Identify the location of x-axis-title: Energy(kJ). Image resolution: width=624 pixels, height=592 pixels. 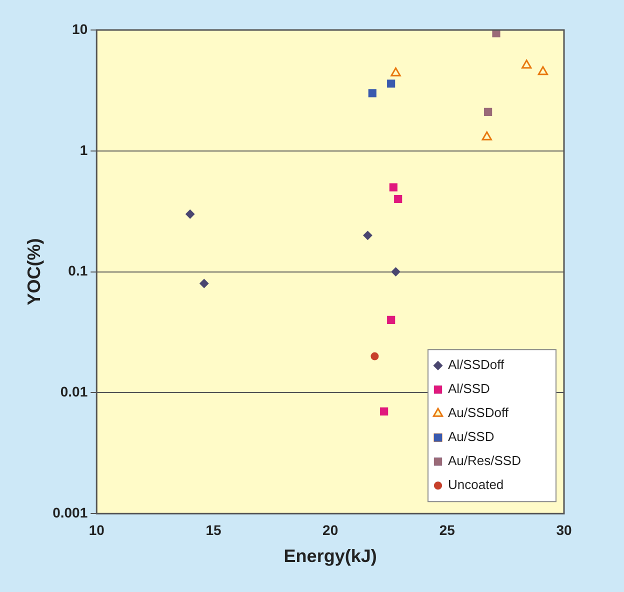
(330, 556).